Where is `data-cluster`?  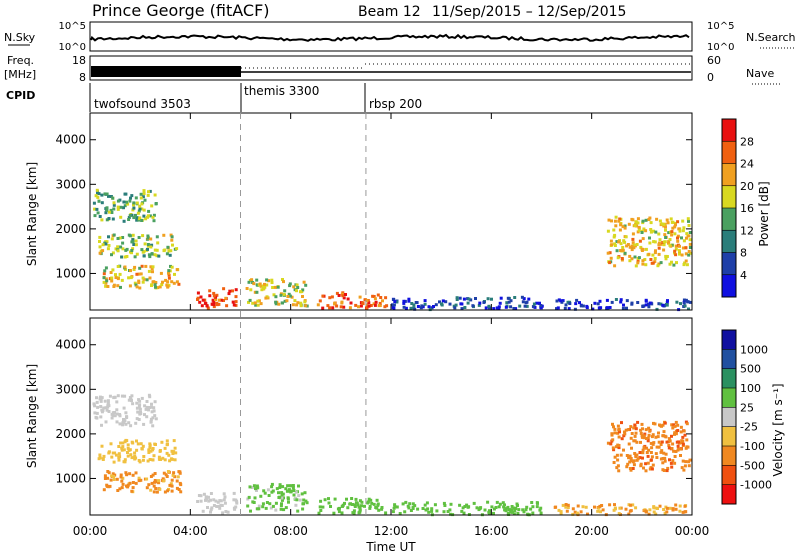
data-cluster is located at coordinates (352, 300).